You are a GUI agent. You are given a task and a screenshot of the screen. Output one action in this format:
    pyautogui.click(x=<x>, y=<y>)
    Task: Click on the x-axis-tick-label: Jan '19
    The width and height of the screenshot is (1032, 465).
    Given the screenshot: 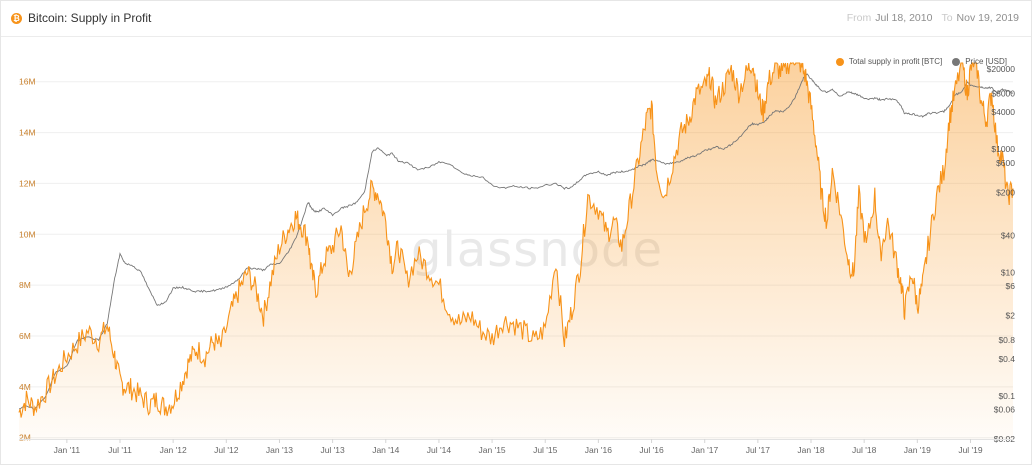 What is the action you would take?
    pyautogui.click(x=917, y=450)
    